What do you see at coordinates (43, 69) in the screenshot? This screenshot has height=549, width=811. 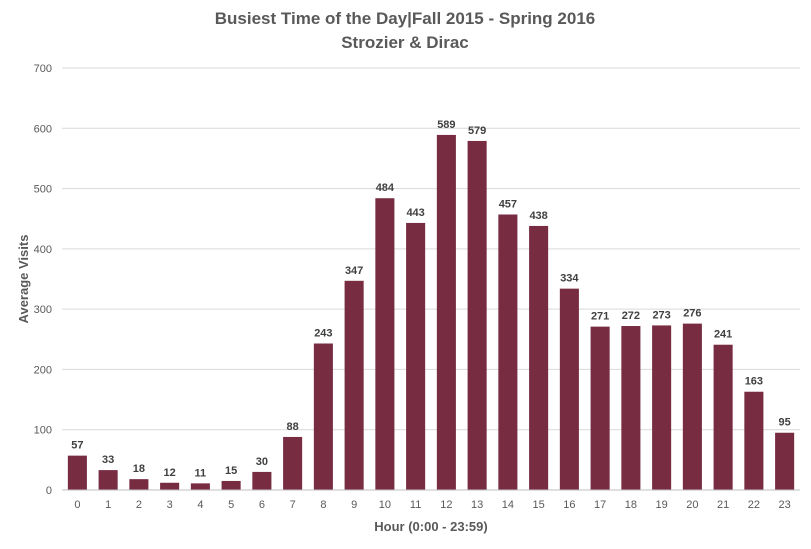 I see `y-tick-label: 700` at bounding box center [43, 69].